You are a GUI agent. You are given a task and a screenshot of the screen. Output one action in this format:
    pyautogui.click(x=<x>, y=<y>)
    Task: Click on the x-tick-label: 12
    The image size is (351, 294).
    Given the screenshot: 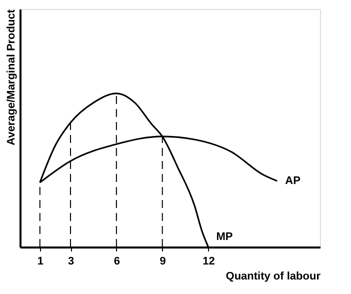 What is the action you would take?
    pyautogui.click(x=208, y=262)
    